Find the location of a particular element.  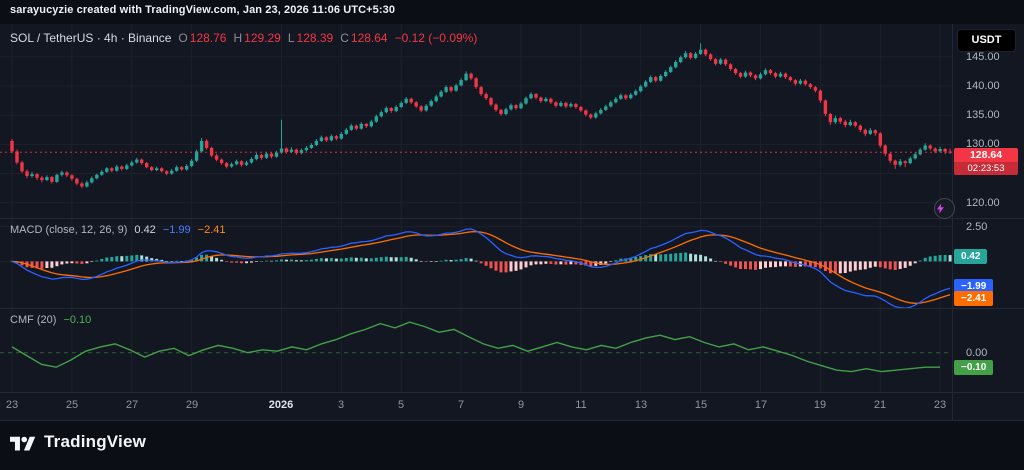

lightning-icon is located at coordinates (940, 208).